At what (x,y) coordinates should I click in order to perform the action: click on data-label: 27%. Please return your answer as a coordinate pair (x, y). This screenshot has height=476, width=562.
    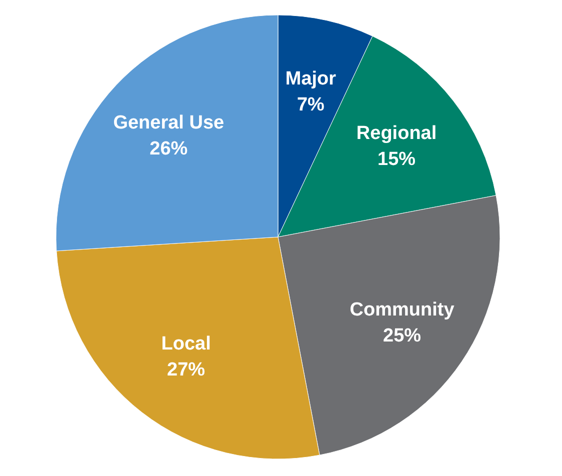
    Looking at the image, I should click on (186, 370).